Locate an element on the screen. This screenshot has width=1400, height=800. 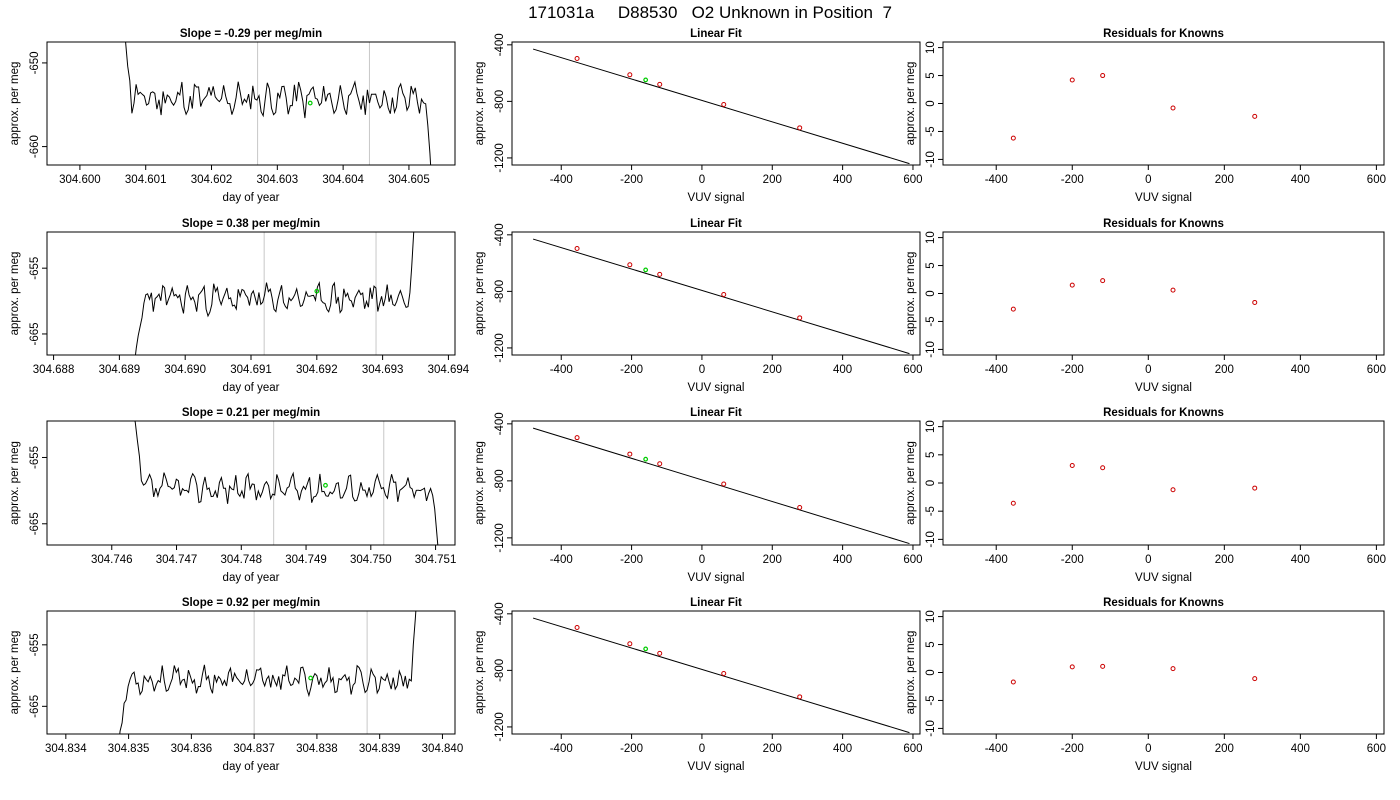
x-tick-label: 304.747 is located at coordinates (177, 560).